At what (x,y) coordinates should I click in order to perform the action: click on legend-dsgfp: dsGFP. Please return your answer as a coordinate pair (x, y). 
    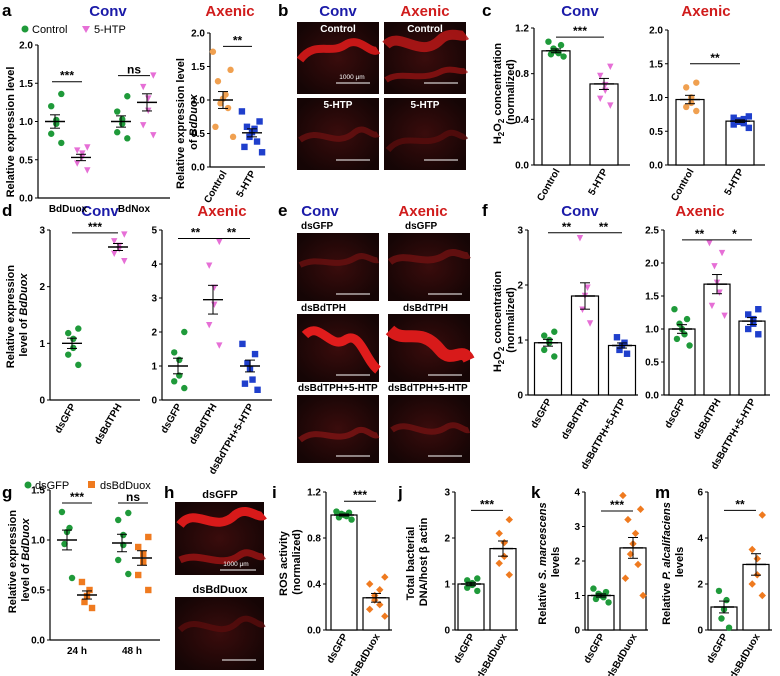
    Looking at the image, I should click on (52, 486).